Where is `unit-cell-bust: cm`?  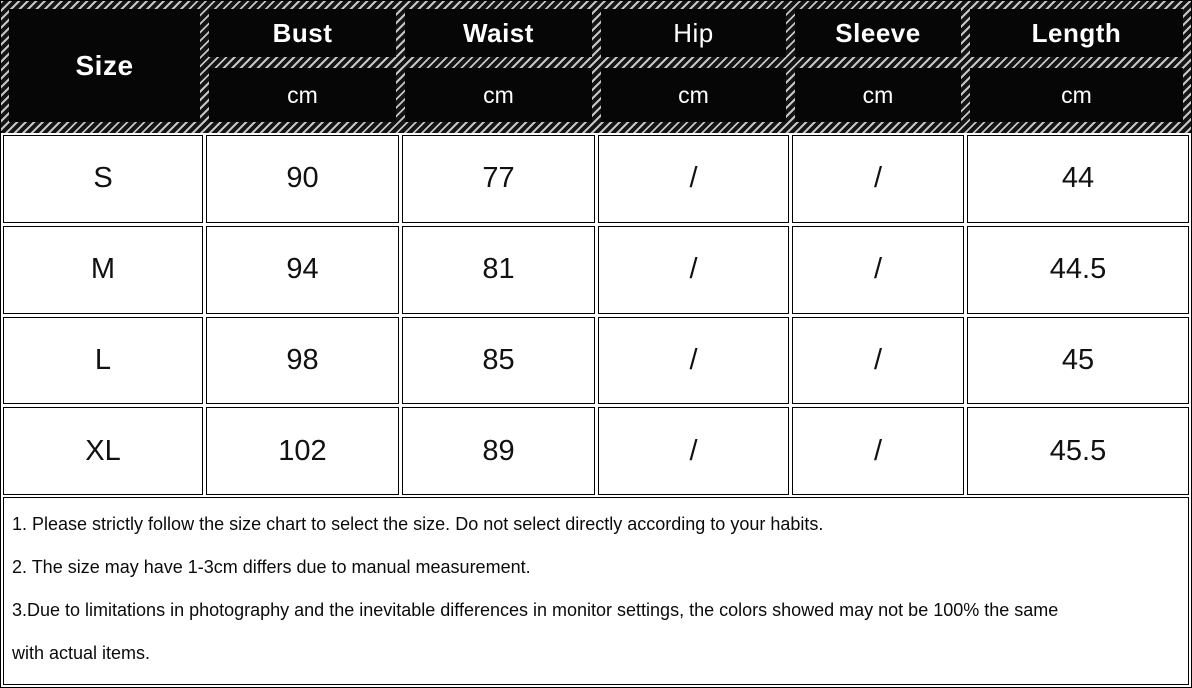 unit-cell-bust: cm is located at coordinates (302, 95).